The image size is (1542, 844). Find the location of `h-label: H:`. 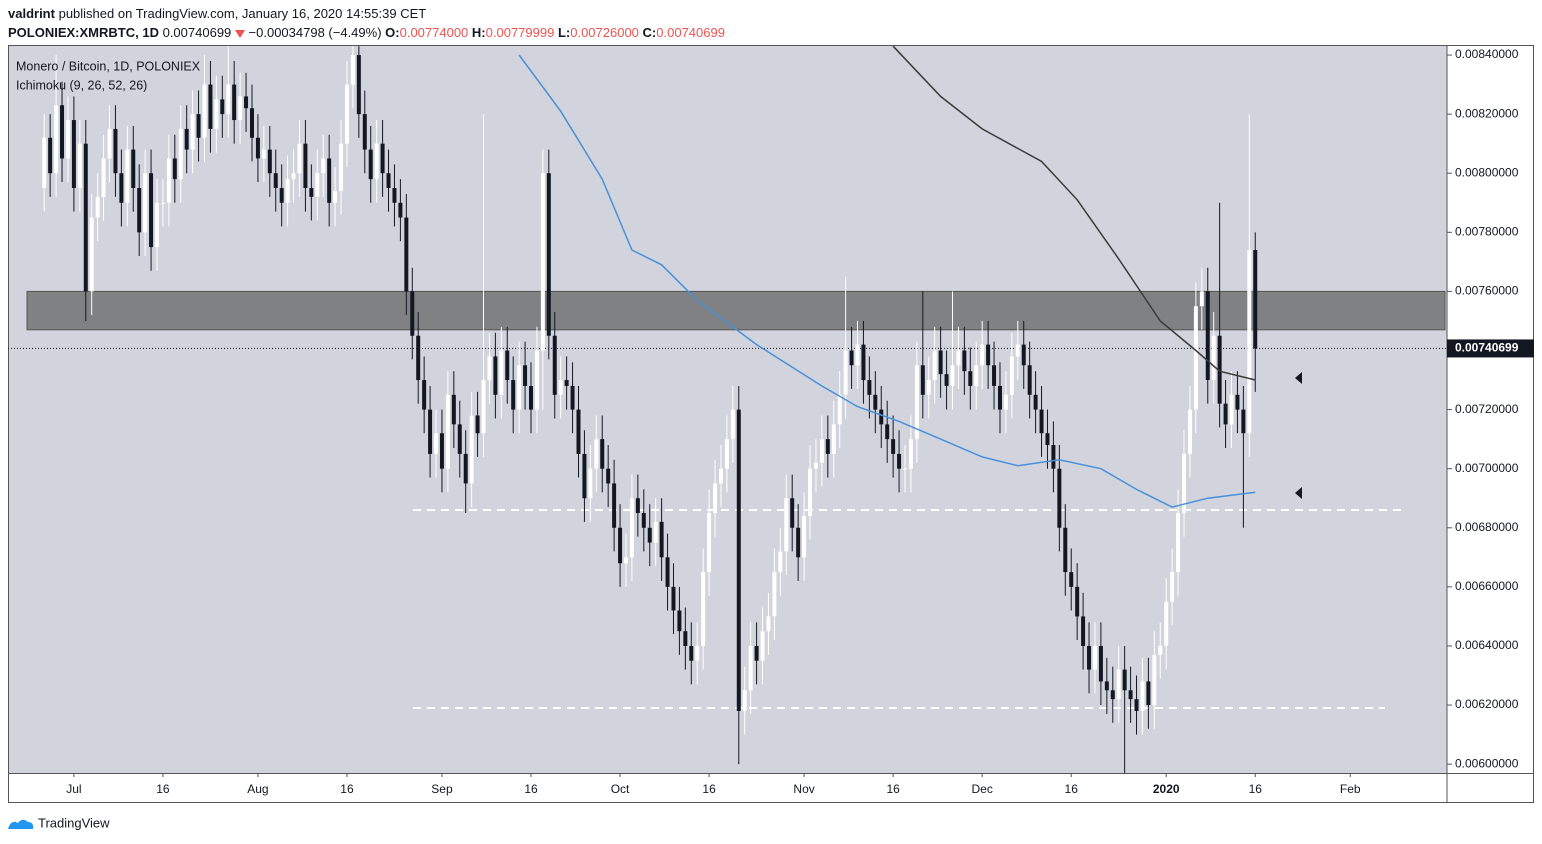

h-label: H: is located at coordinates (478, 32).